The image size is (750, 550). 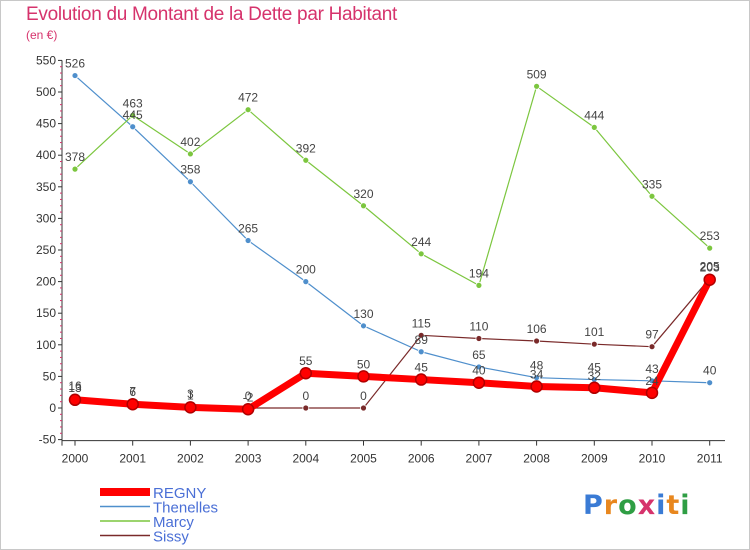 What do you see at coordinates (652, 459) in the screenshot?
I see `x-tick-label: 2010` at bounding box center [652, 459].